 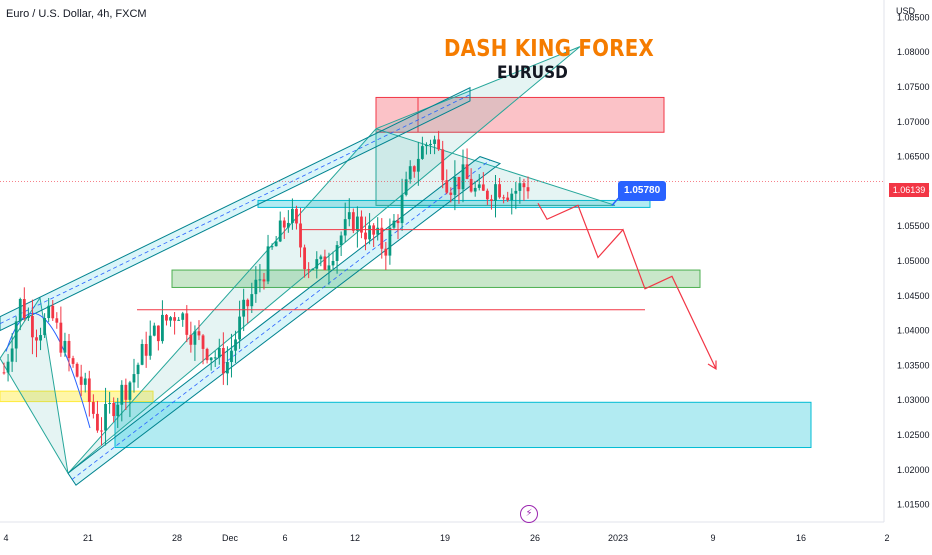 I want to click on projection-line, so click(x=627, y=286).